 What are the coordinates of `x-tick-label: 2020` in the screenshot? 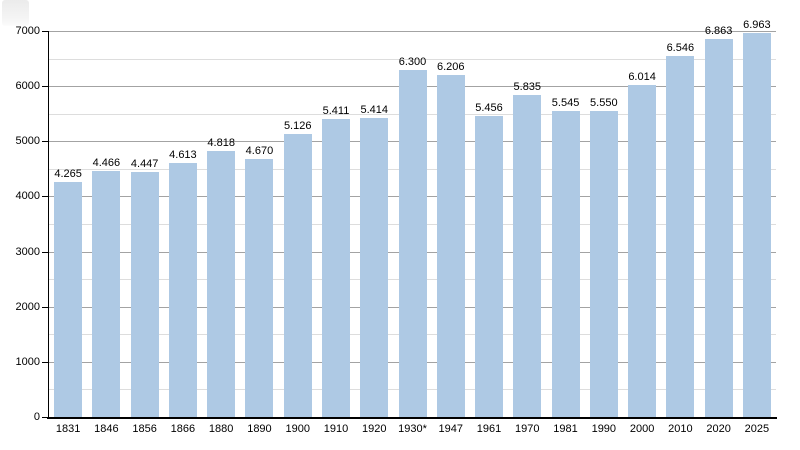 It's located at (718, 429).